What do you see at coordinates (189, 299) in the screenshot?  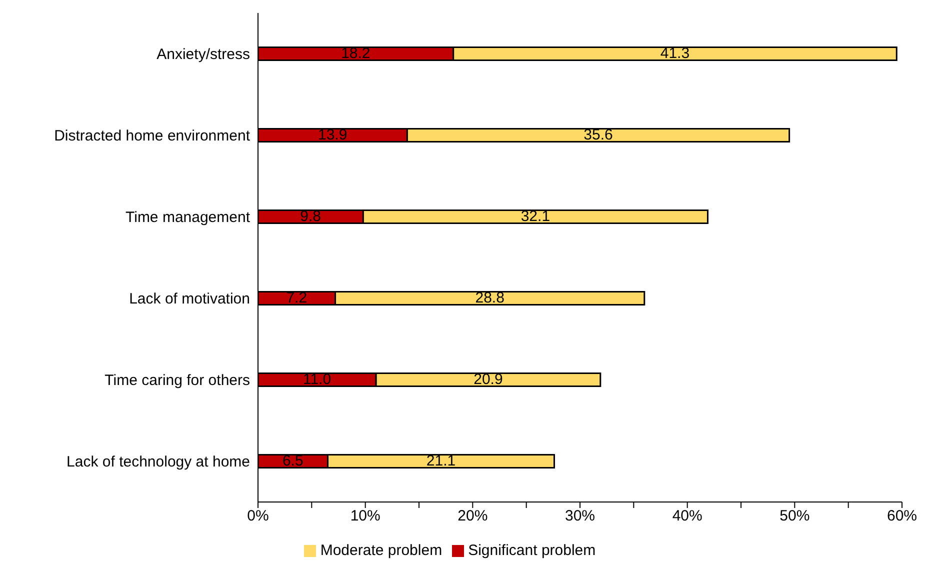 I see `y-tick-label: Lack of motivation` at bounding box center [189, 299].